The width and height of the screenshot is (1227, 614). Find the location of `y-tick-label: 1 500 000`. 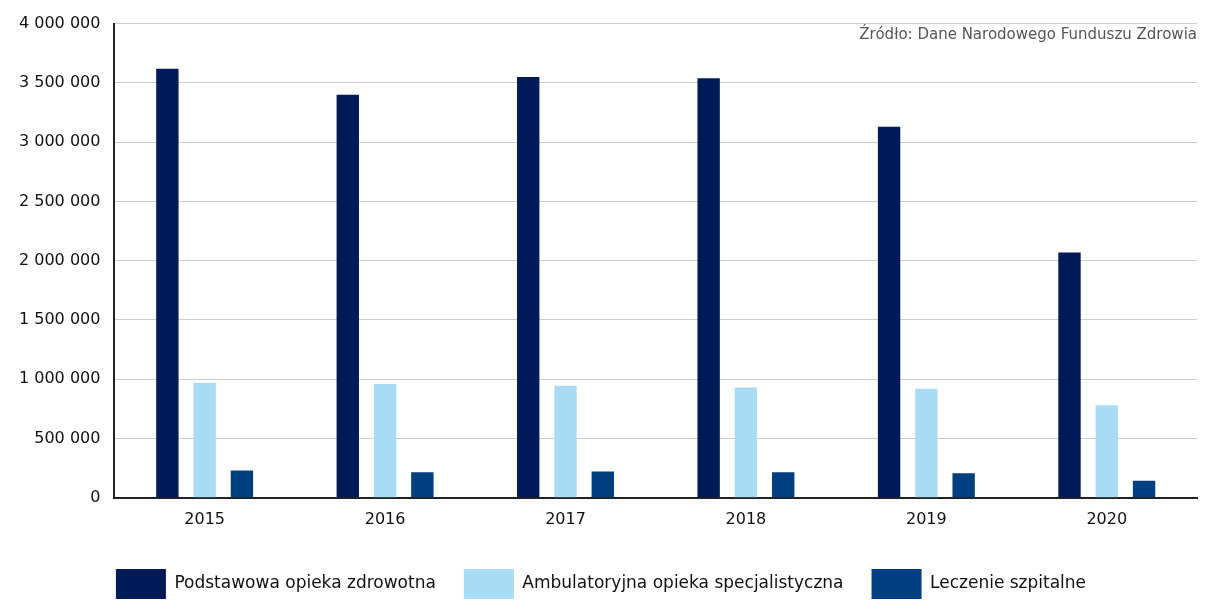

y-tick-label: 1 500 000 is located at coordinates (59, 319).